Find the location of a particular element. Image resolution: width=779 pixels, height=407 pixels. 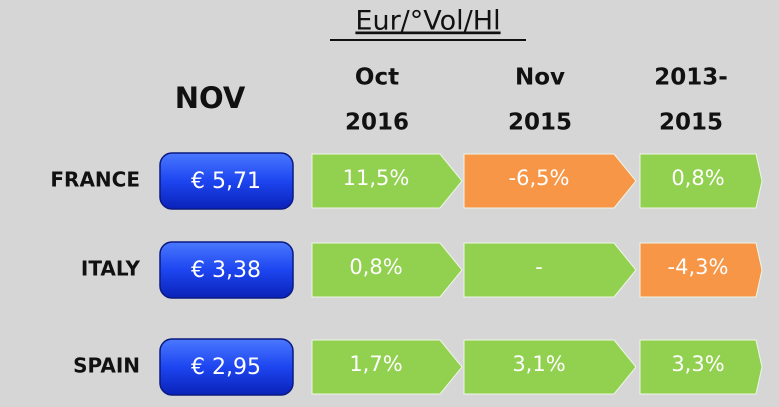

country-label: ITALY is located at coordinates (111, 269).